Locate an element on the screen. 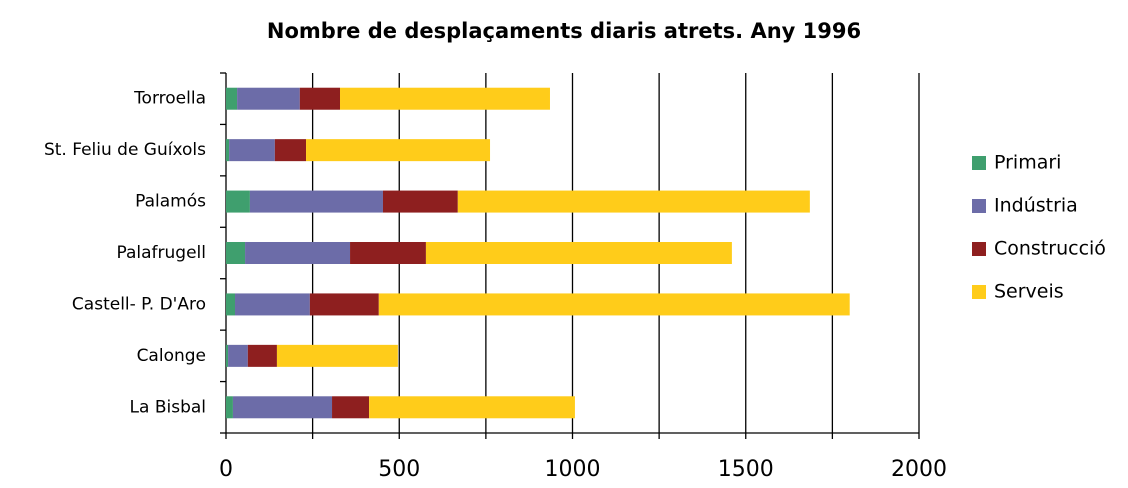 The width and height of the screenshot is (1128, 488). x-tick-label: 500 is located at coordinates (399, 469).